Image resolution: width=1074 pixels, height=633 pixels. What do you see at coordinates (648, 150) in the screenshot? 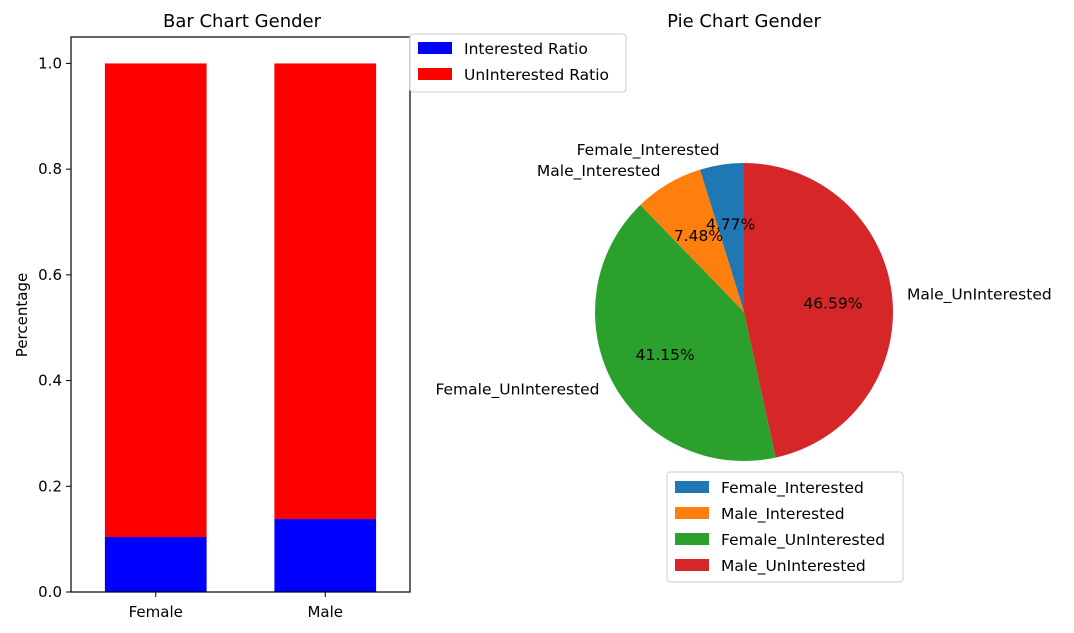
I see `pie-slice-label: Female_Interested` at bounding box center [648, 150].